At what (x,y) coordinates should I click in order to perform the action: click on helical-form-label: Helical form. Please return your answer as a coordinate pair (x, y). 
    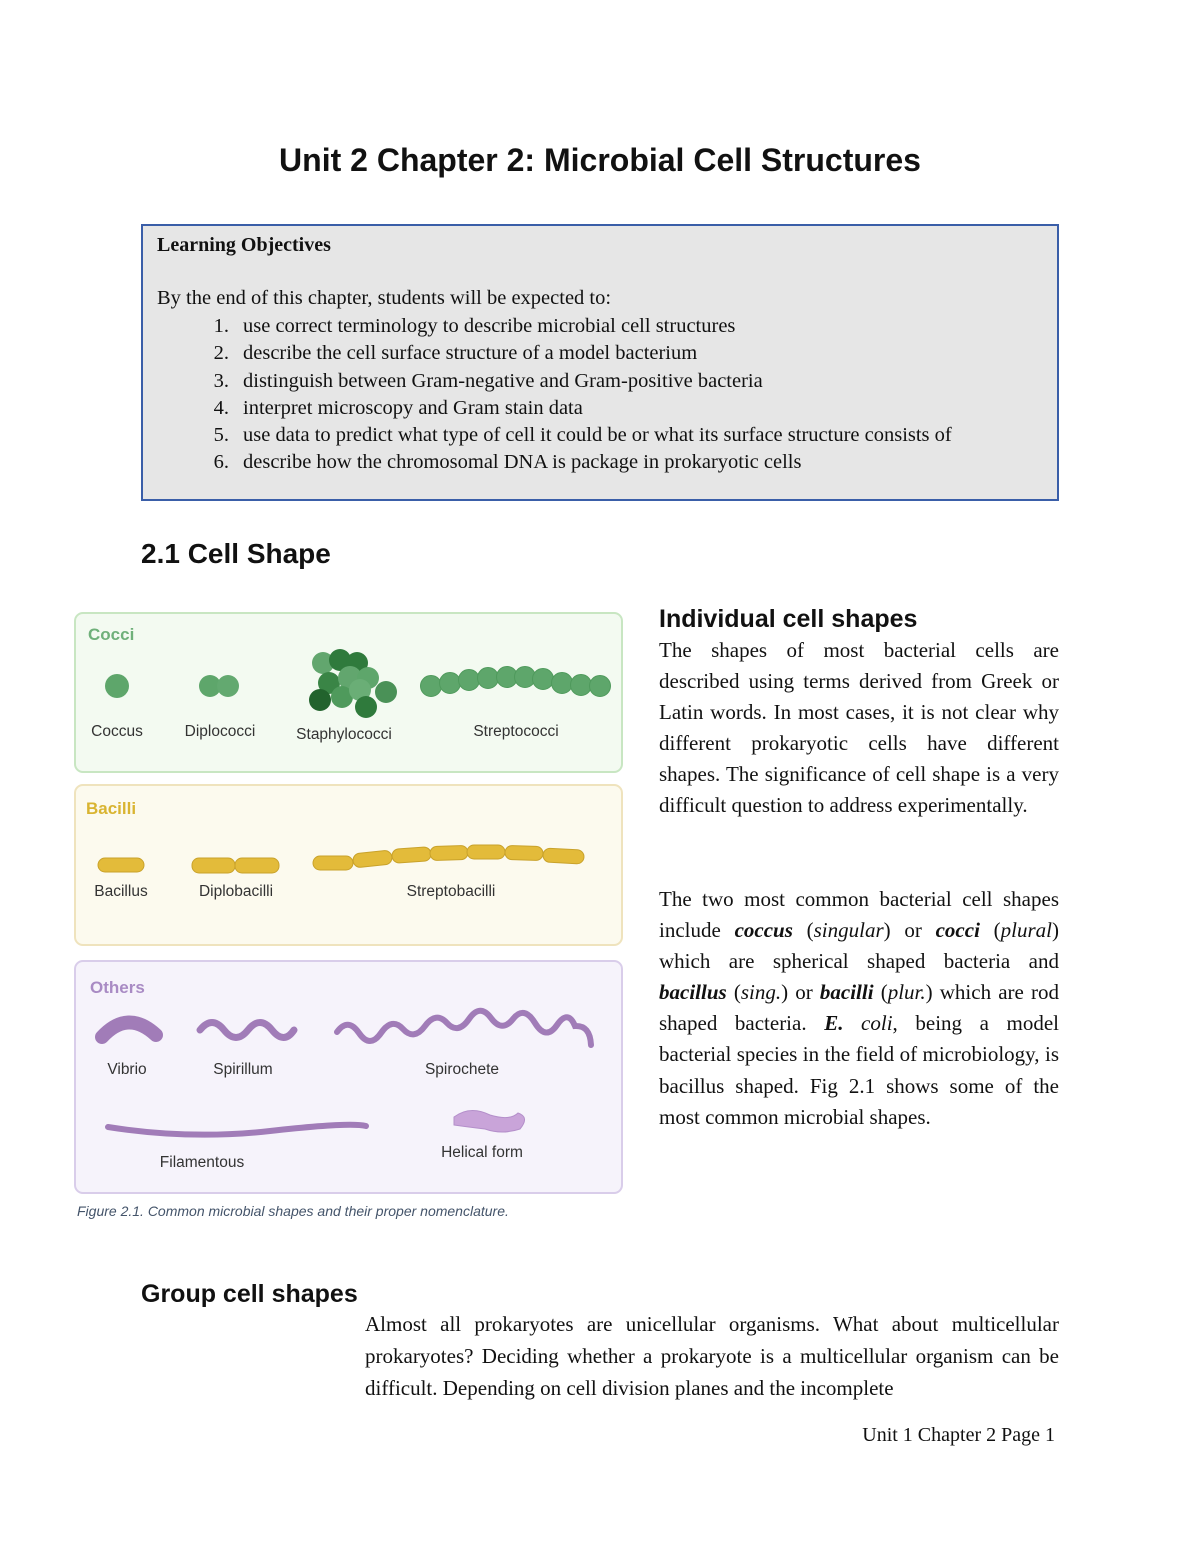
    Looking at the image, I should click on (482, 1152).